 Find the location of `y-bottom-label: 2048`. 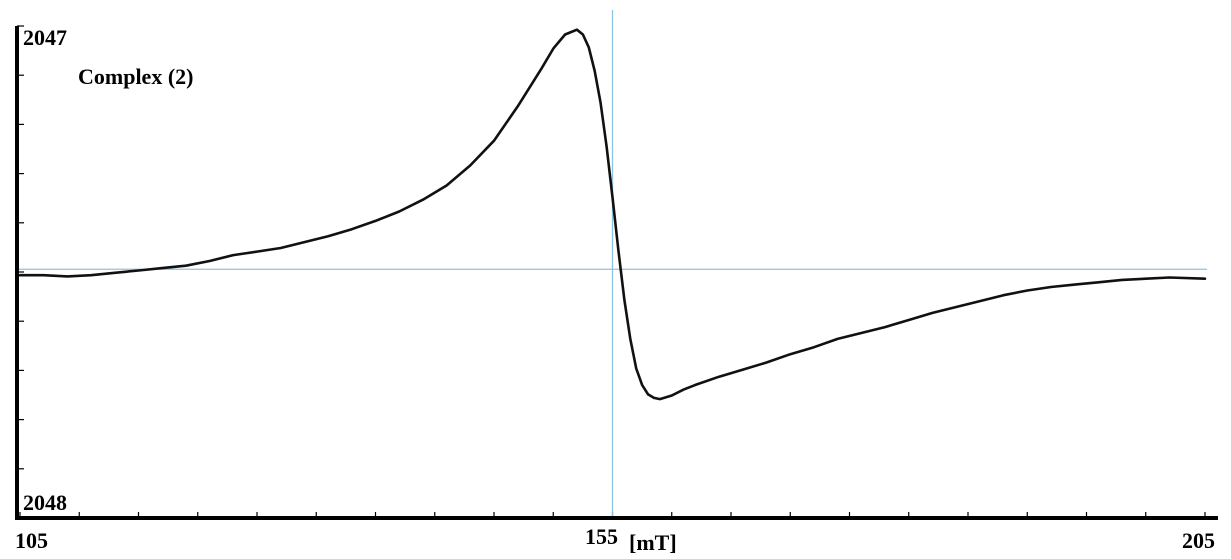

y-bottom-label: 2048 is located at coordinates (45, 502).